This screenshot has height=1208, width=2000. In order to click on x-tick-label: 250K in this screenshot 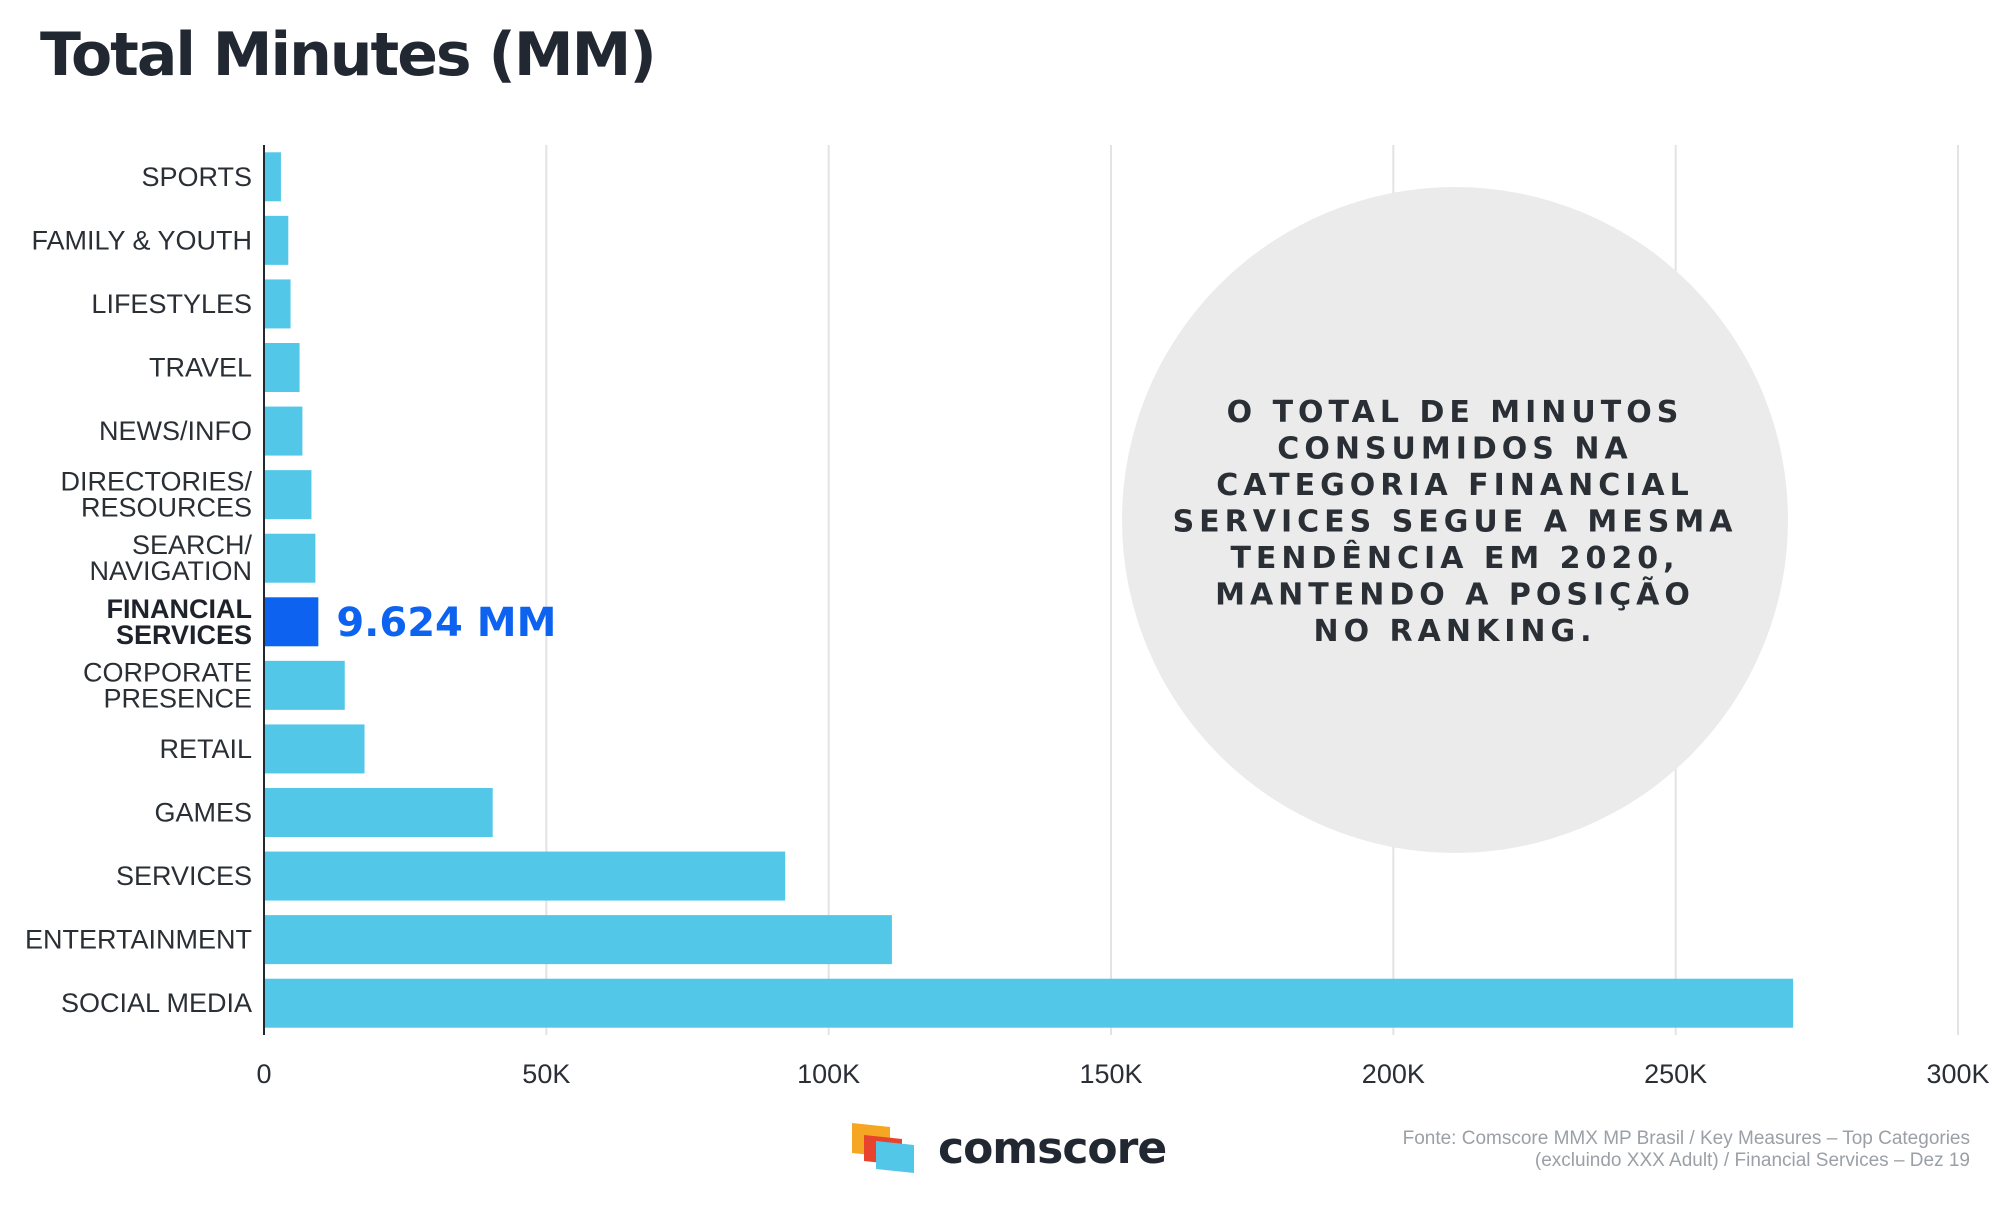, I will do `click(1675, 1074)`.